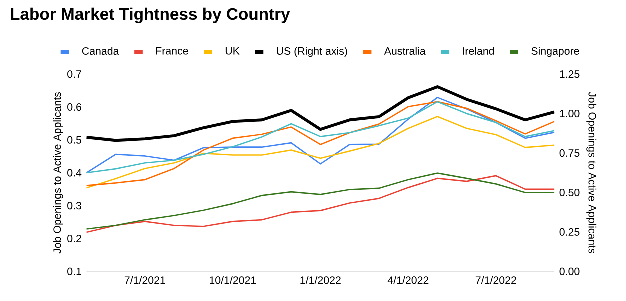 Image resolution: width=626 pixels, height=301 pixels. What do you see at coordinates (75, 140) in the screenshot?
I see `y-tick-label: 0.5` at bounding box center [75, 140].